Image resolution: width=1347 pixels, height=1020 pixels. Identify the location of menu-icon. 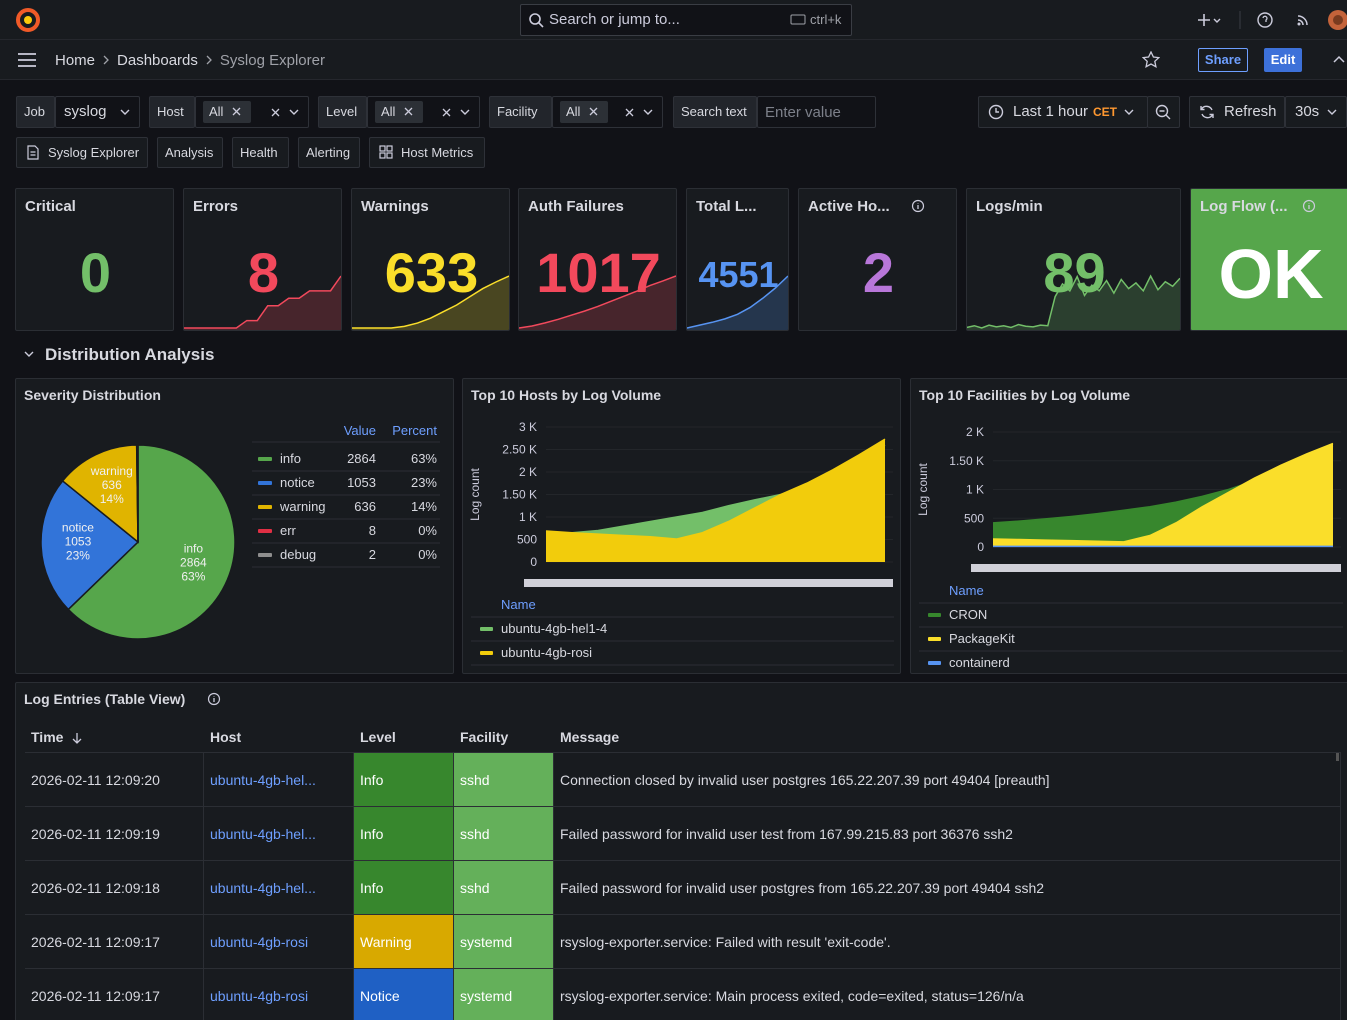
(27, 60).